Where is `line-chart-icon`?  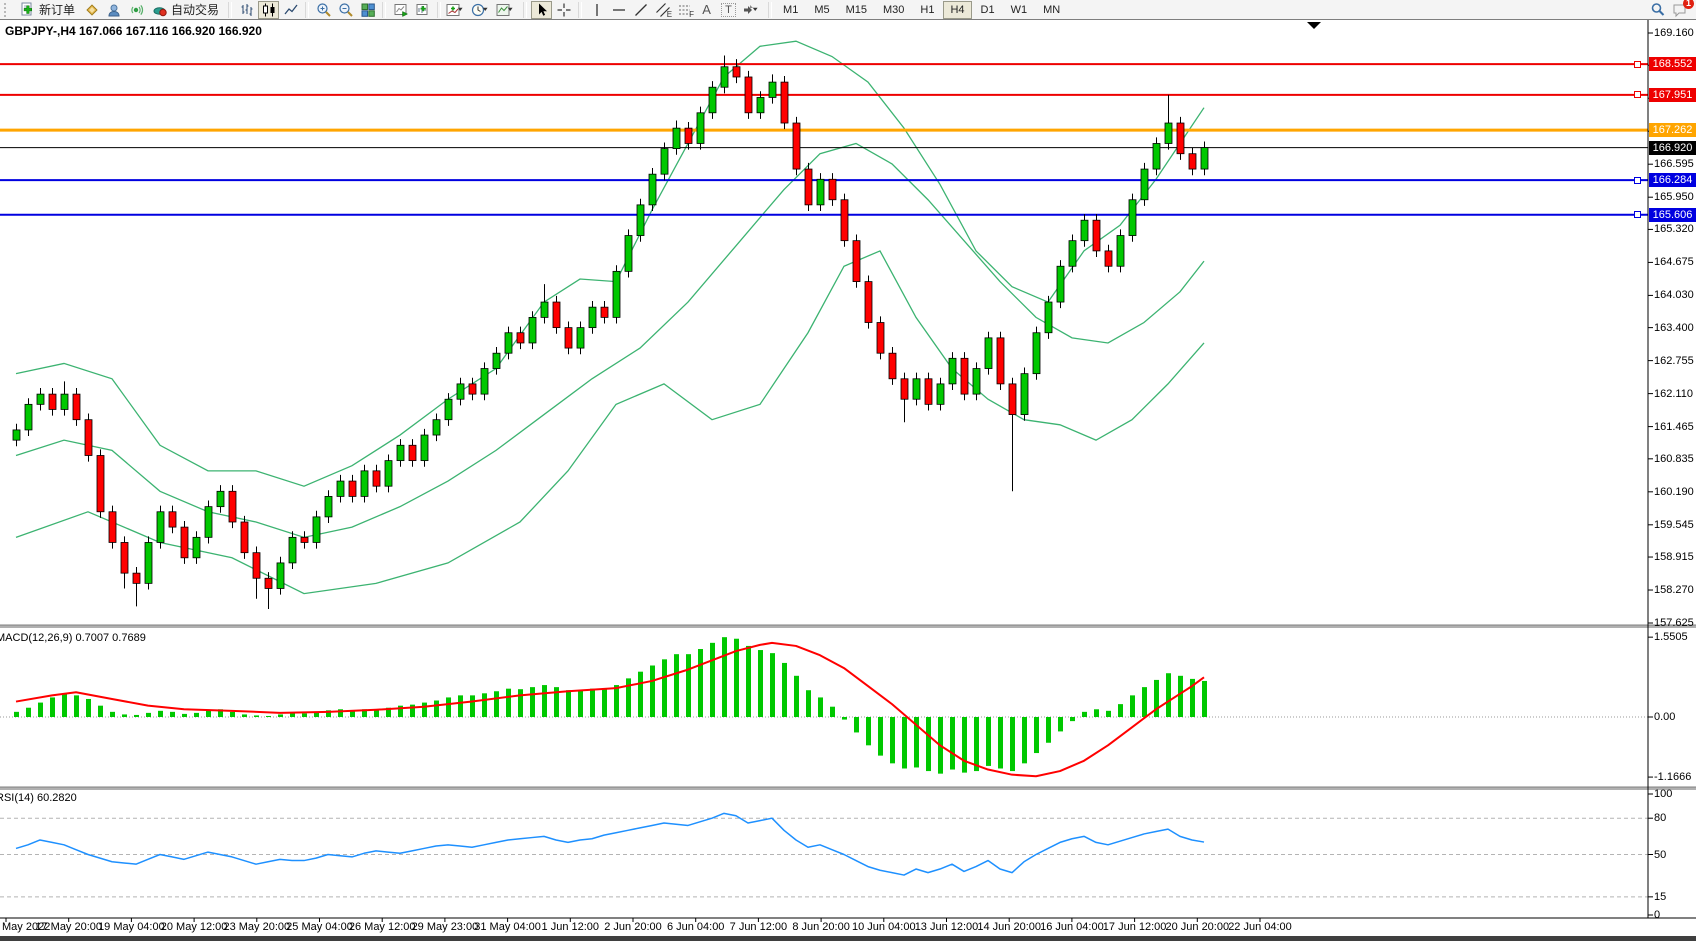
line-chart-icon is located at coordinates (290, 10).